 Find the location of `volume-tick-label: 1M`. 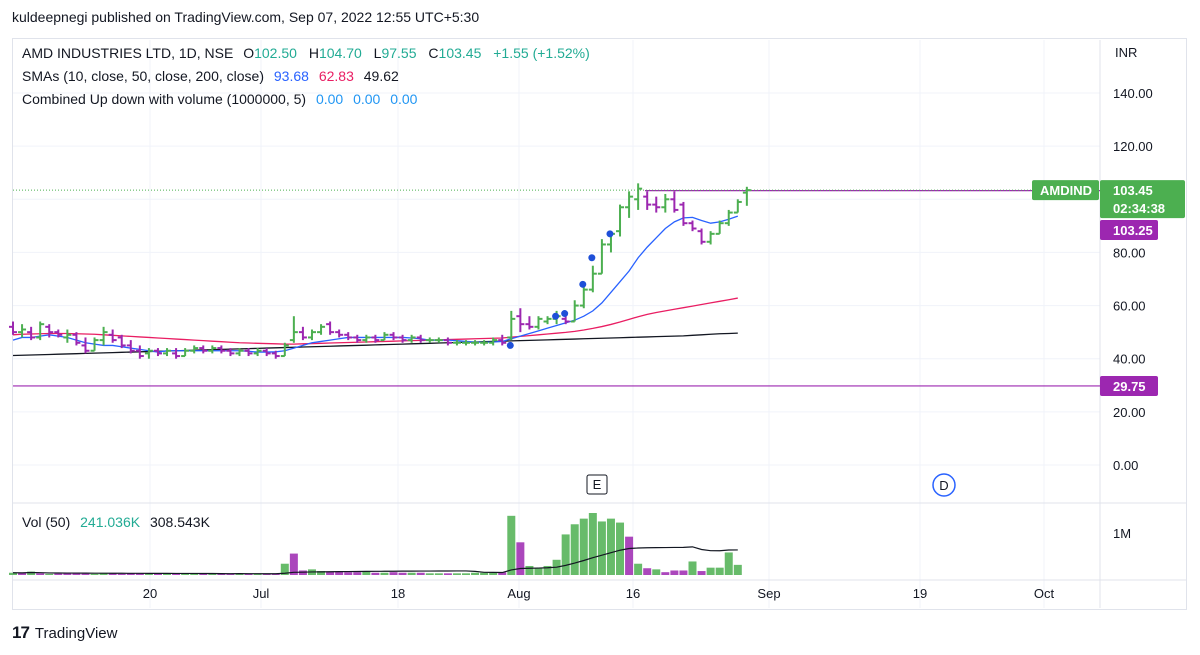

volume-tick-label: 1M is located at coordinates (1122, 533).